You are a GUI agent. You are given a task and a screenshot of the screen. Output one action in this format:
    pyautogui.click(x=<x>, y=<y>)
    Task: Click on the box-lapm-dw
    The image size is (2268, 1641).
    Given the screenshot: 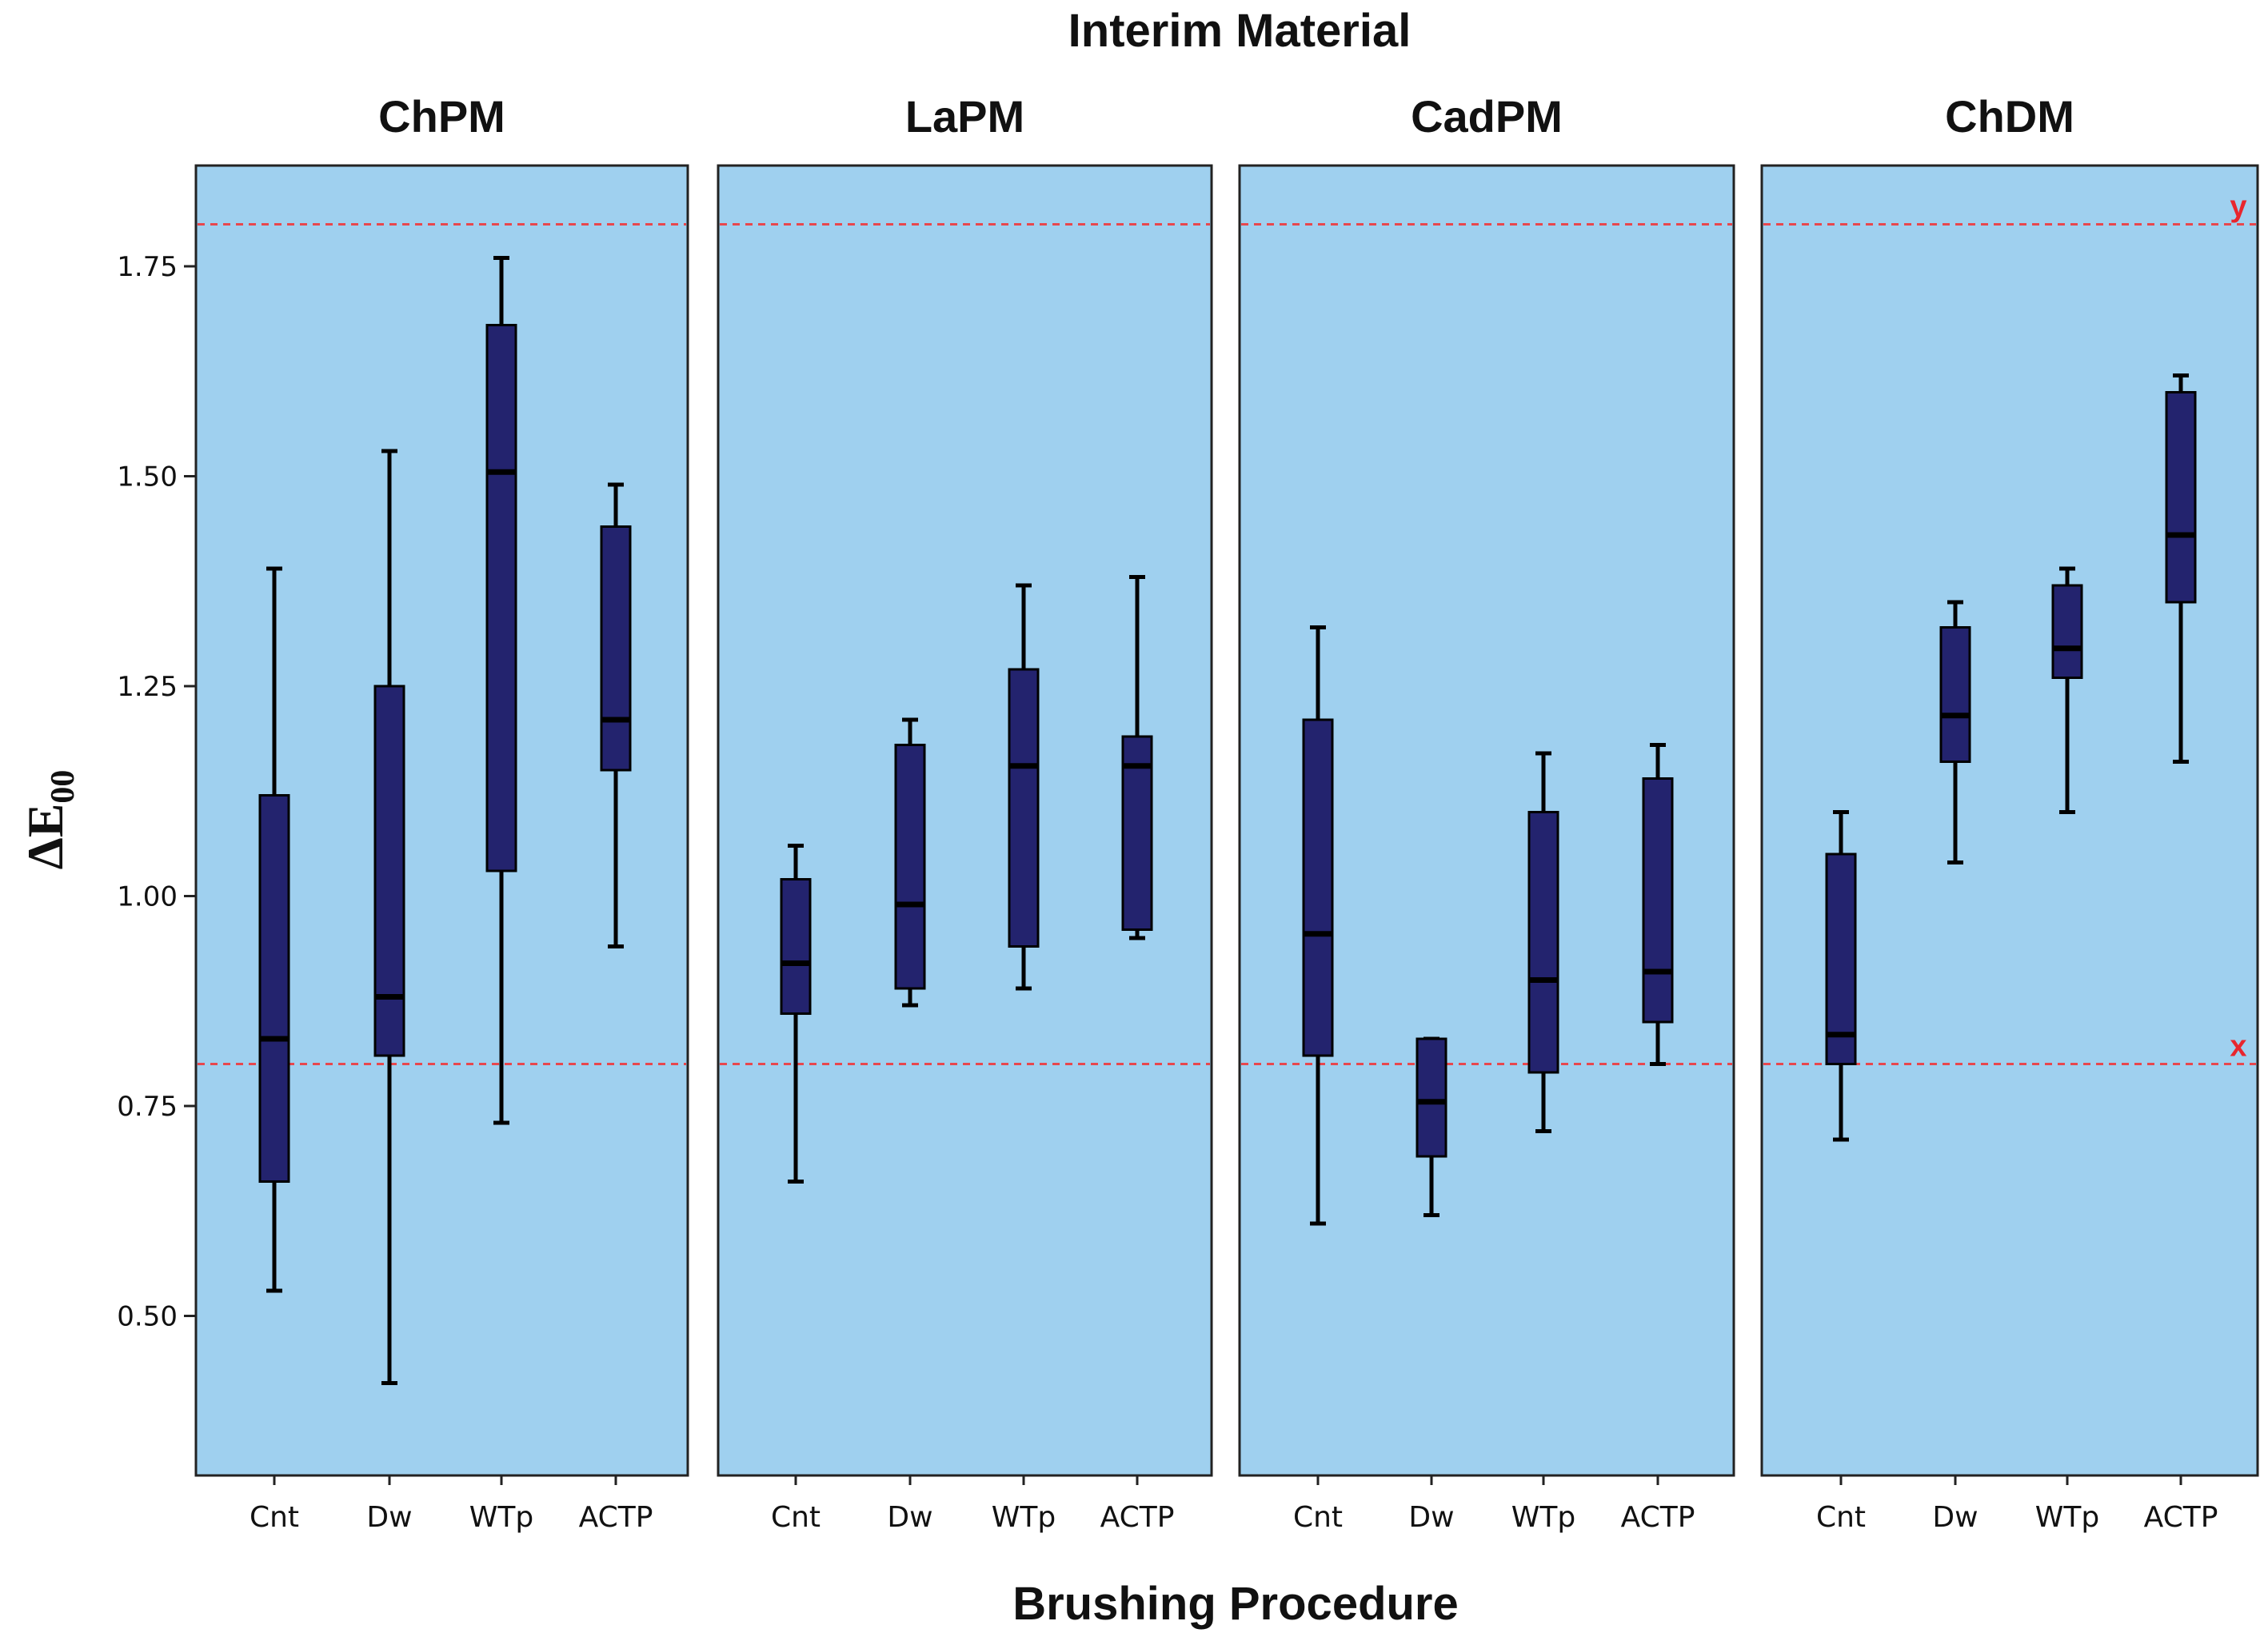 What is the action you would take?
    pyautogui.click(x=910, y=862)
    